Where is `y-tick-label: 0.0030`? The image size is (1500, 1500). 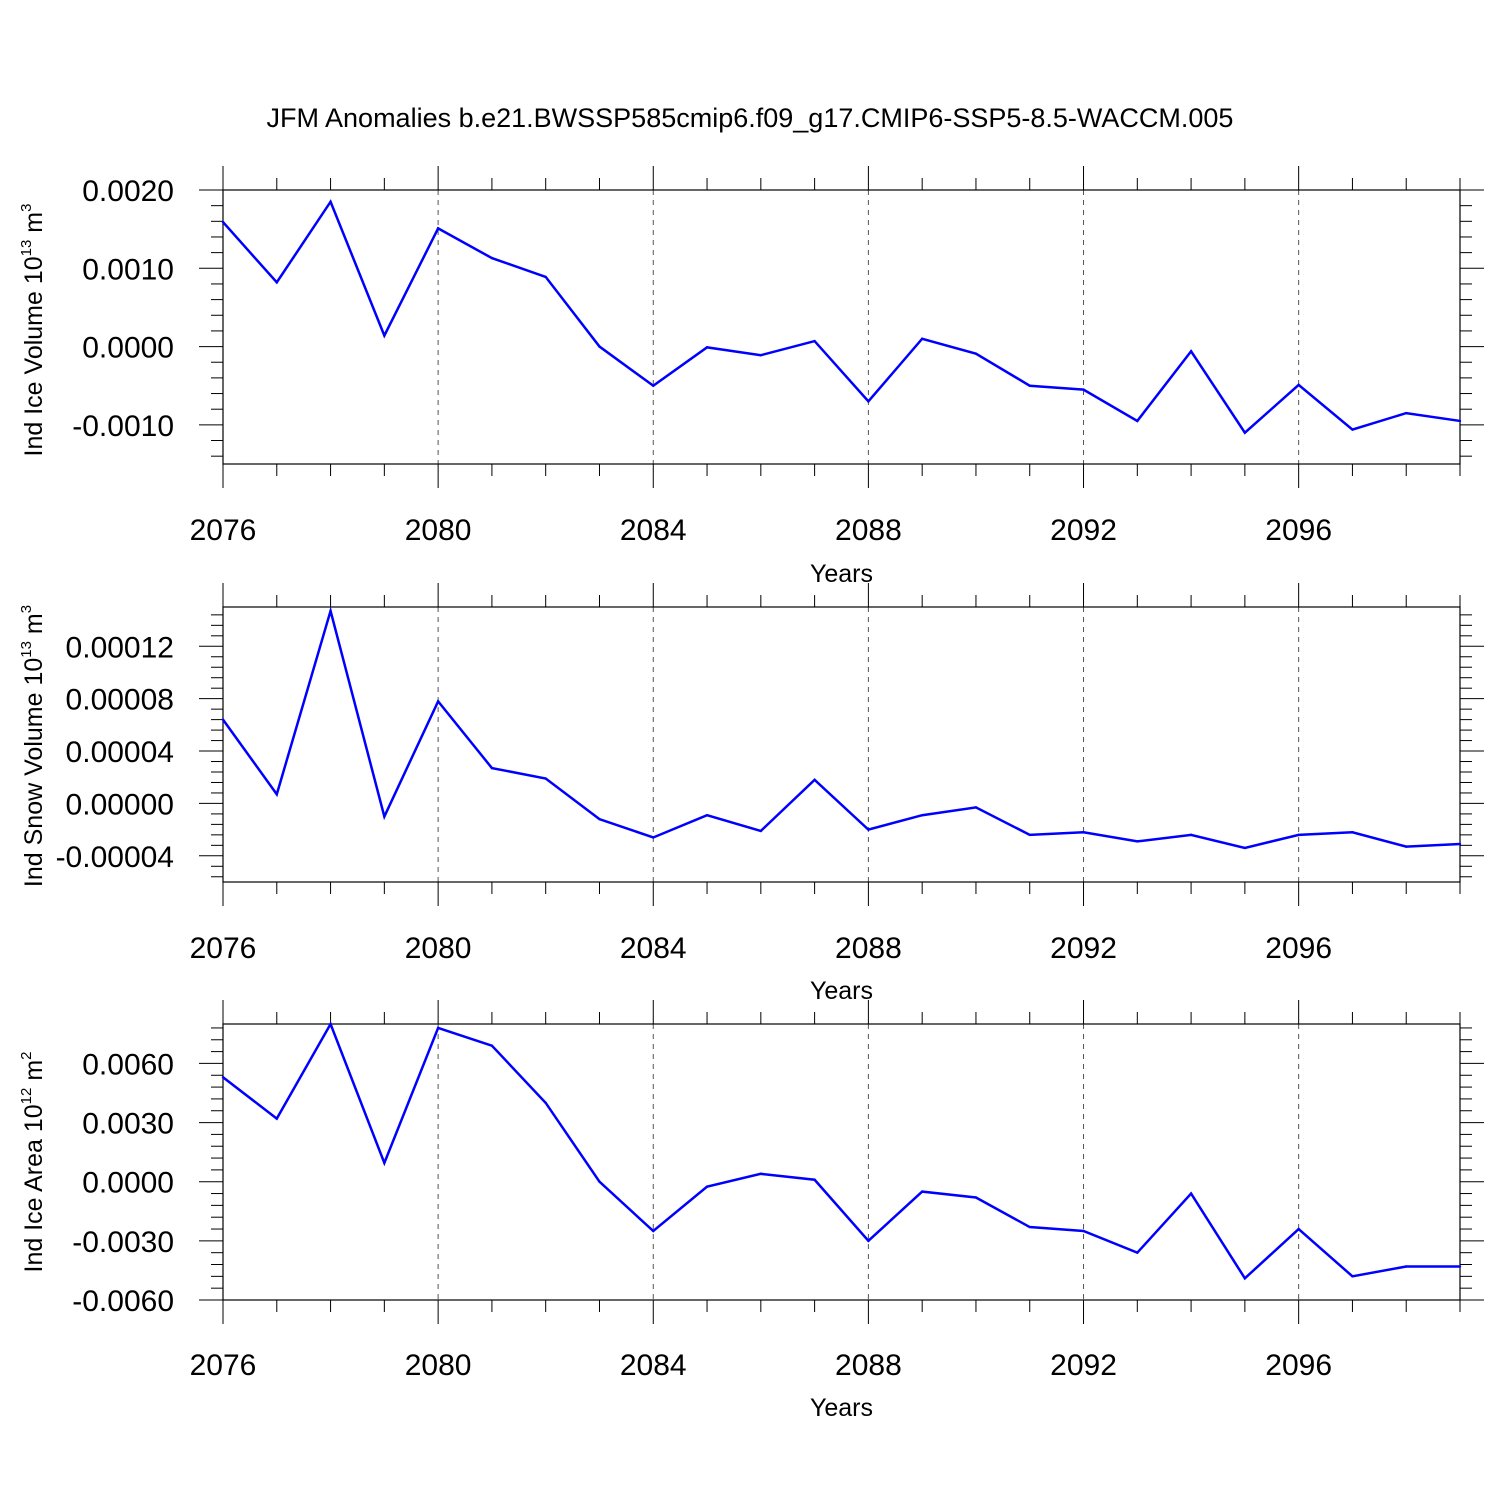
y-tick-label: 0.0030 is located at coordinates (128, 1124).